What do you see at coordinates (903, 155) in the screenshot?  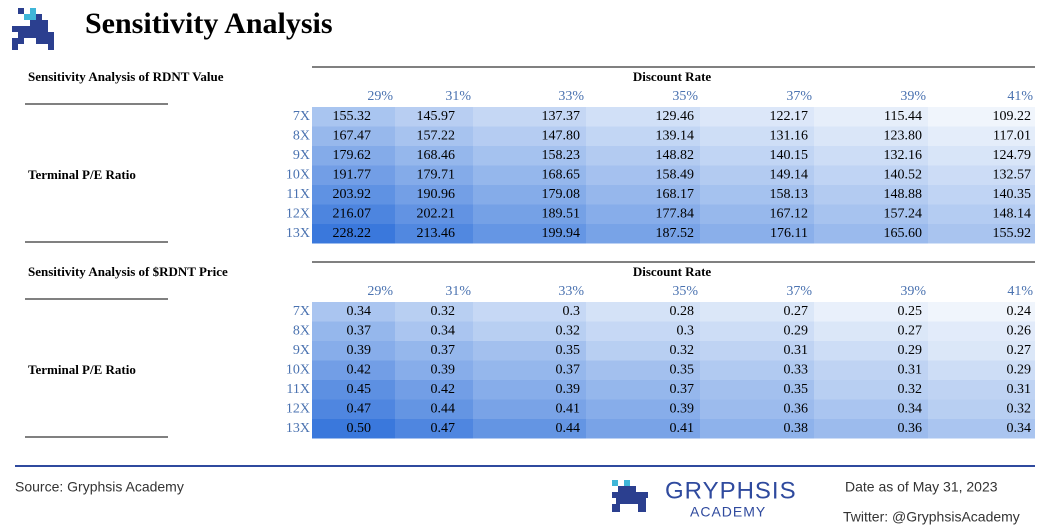 I see `cell: 132.16` at bounding box center [903, 155].